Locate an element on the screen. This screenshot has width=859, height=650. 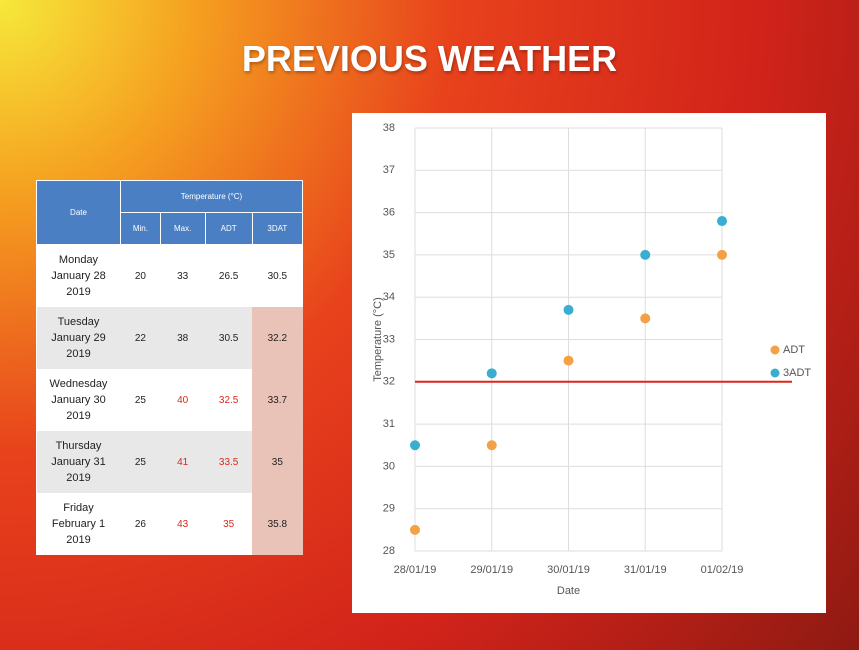
x-tick-label: 31/01/19 is located at coordinates (645, 570).